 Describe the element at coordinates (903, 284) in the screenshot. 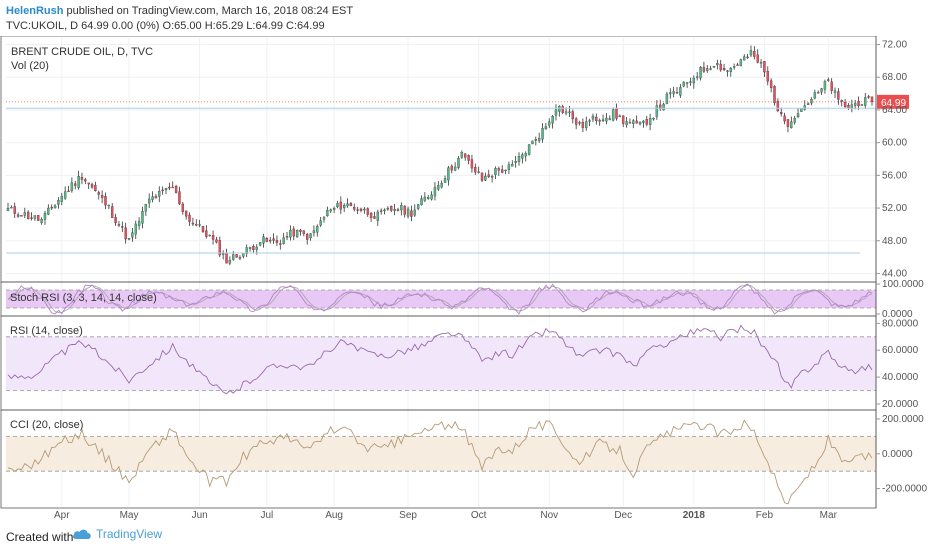

I see `stoch-rsi-tick-label: 100.0000` at that location.